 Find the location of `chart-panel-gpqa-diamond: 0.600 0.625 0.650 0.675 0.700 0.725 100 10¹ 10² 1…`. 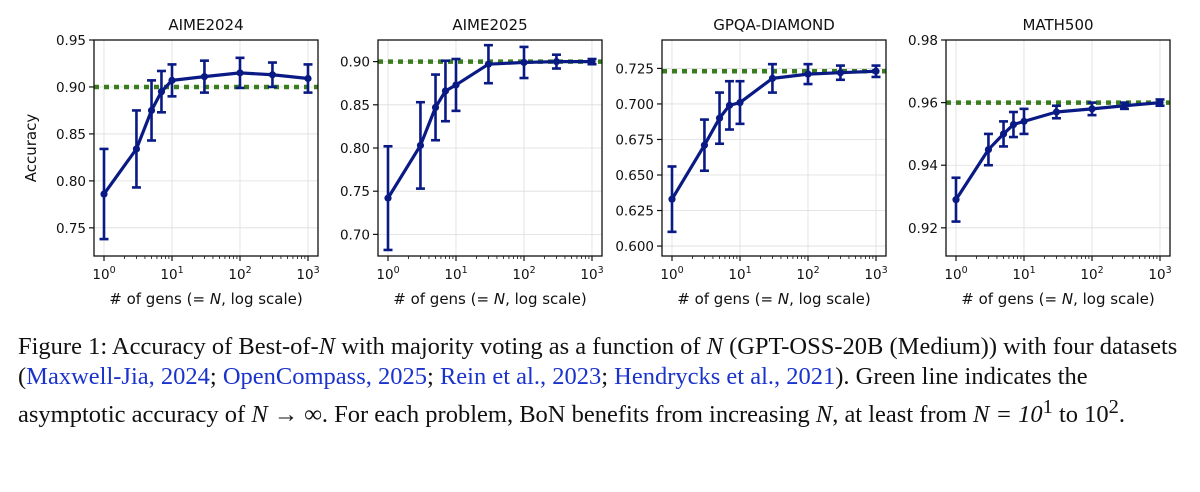

chart-panel-gpqa-diamond: 0.600 0.625 0.650 0.675 0.700 0.725 100 10¹ 10² 1… is located at coordinates (751, 162).